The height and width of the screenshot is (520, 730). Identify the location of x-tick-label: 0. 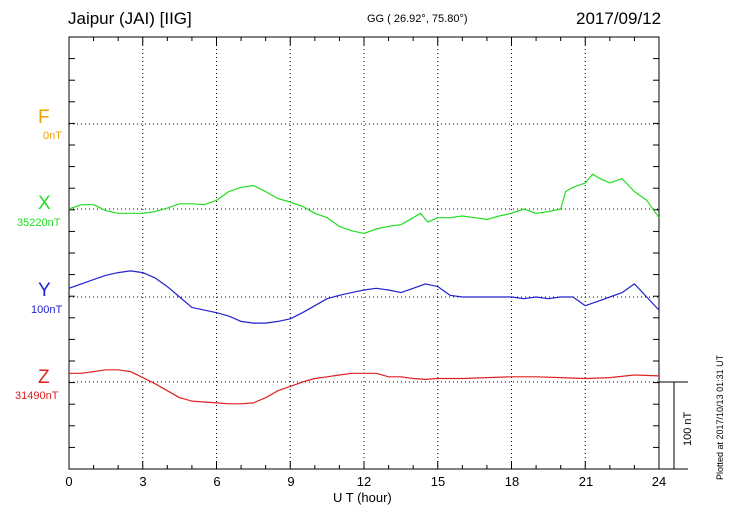
(69, 481).